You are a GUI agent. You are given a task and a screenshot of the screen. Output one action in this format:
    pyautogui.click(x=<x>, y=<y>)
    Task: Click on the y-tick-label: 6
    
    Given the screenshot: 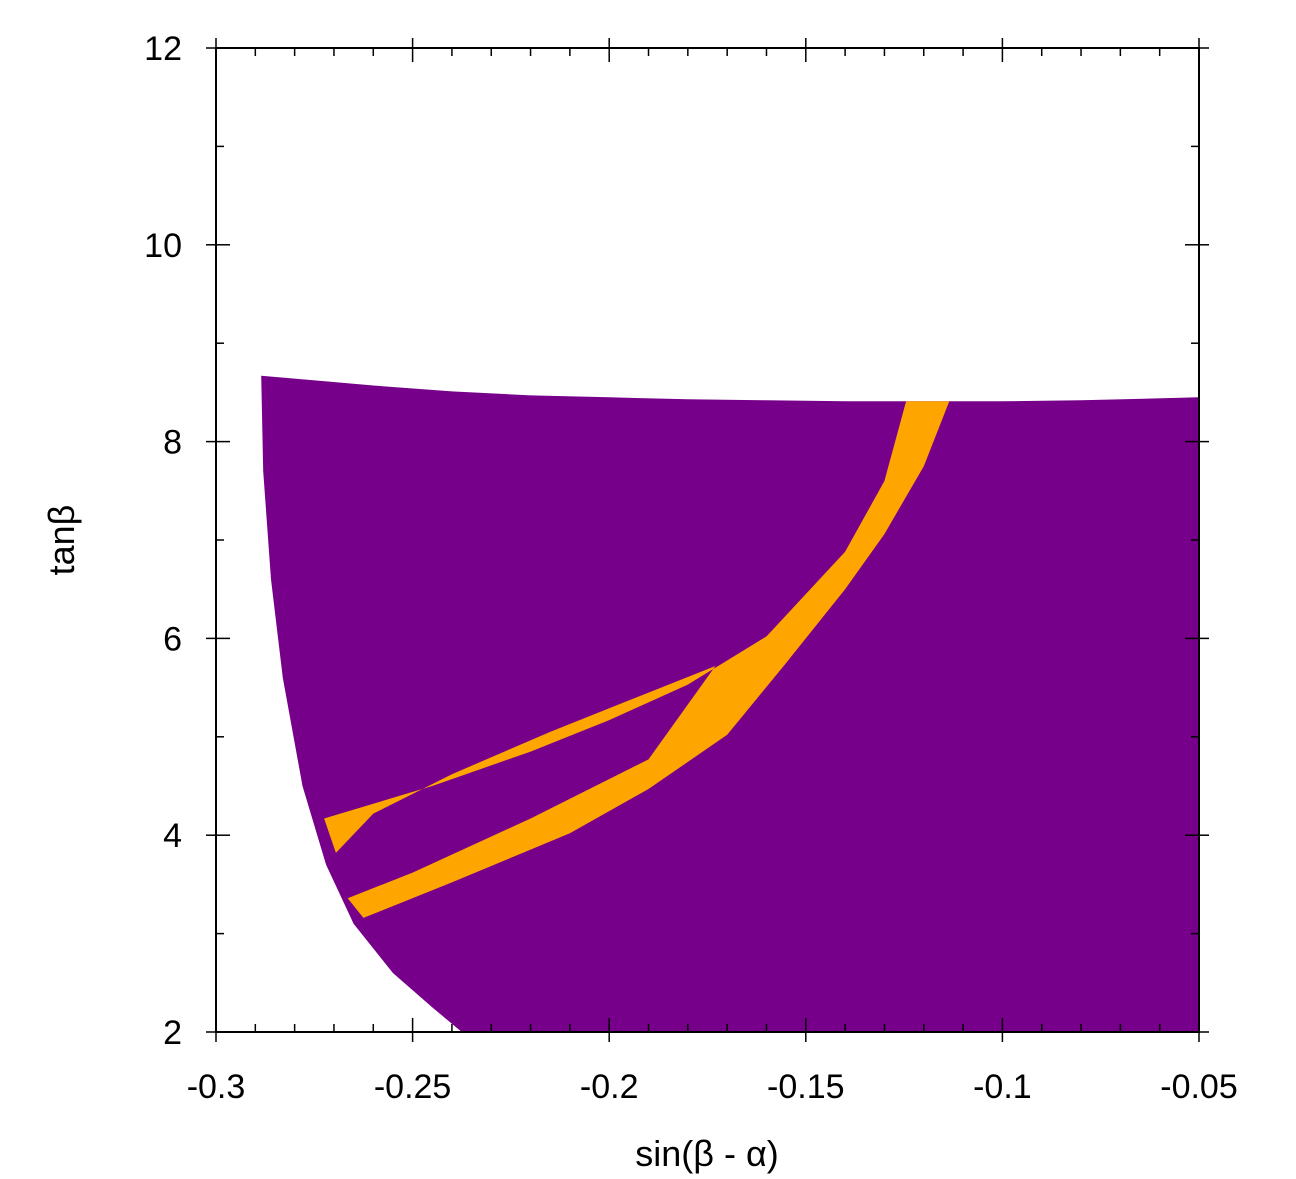 What is the action you would take?
    pyautogui.click(x=172, y=639)
    